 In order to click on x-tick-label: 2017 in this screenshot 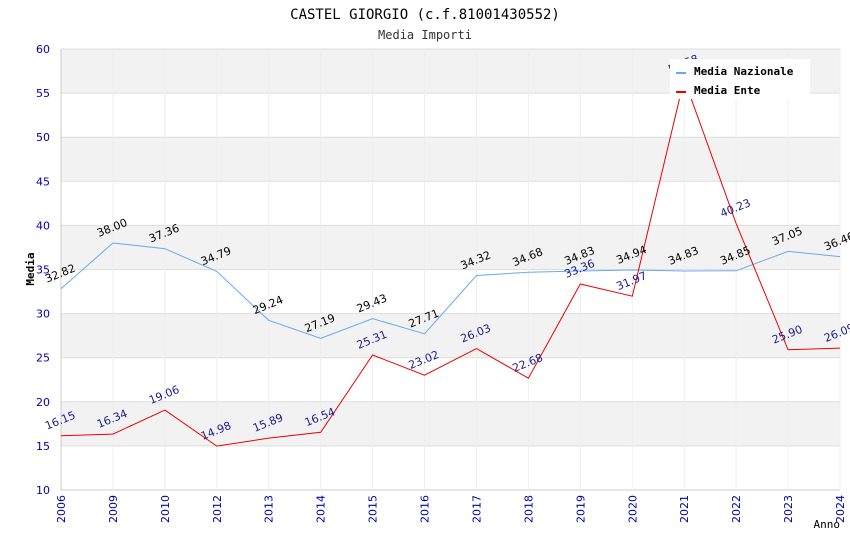, I will do `click(476, 509)`.